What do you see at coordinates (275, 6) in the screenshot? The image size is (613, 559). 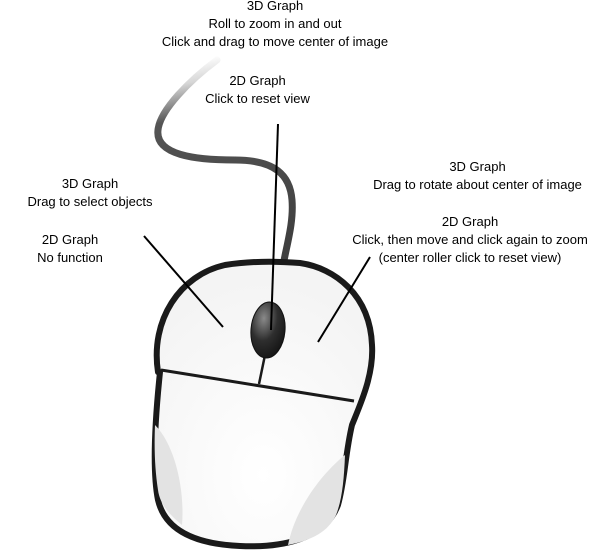 I see `label-top-3d-heading: 3D Graph` at bounding box center [275, 6].